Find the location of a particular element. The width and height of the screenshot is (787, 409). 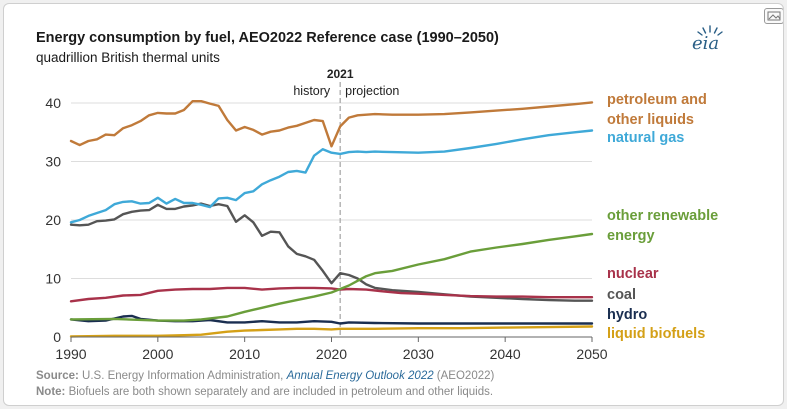

eia-logo: eia is located at coordinates (710, 41).